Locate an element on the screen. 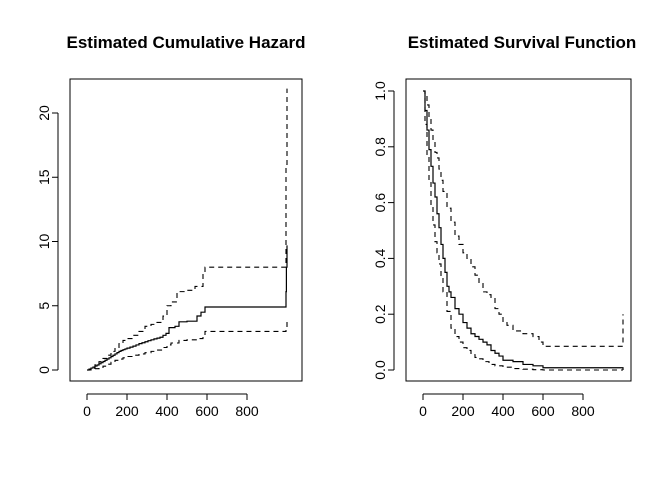 Image resolution: width=672 pixels, height=480 pixels. cumulative-hazard-x-axis: 0 200 400 600 800 is located at coordinates (171, 406).